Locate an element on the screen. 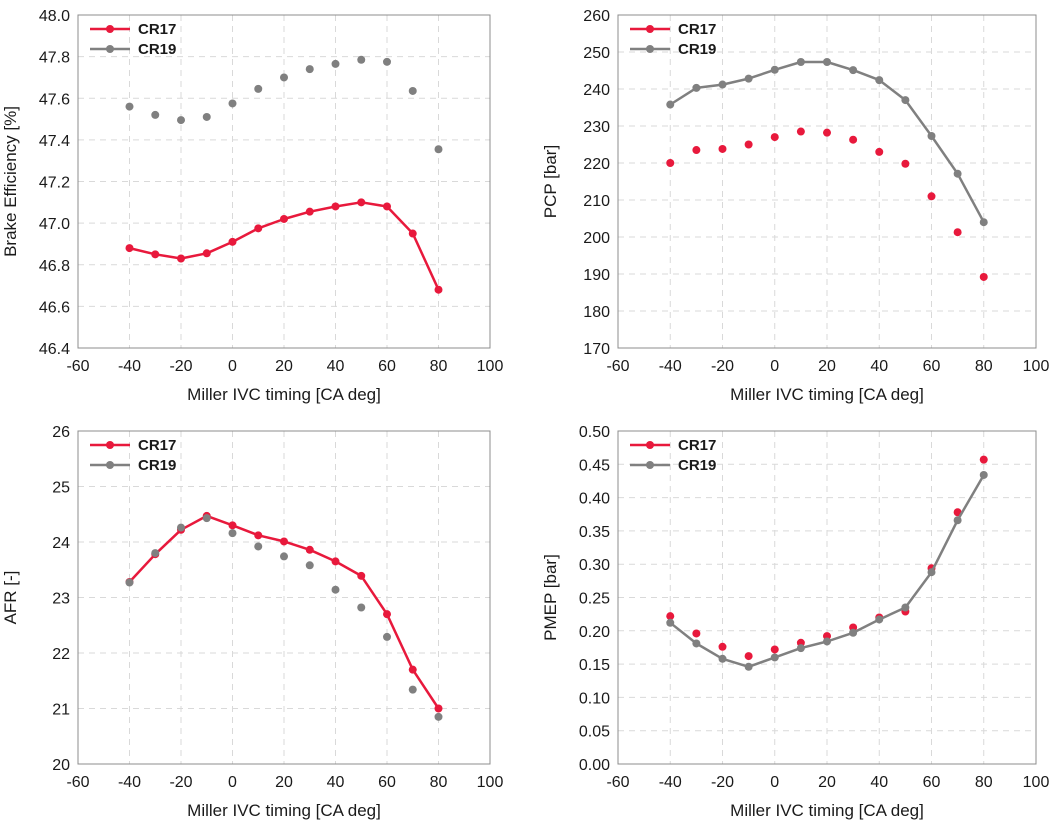  y-tick-label: 170 is located at coordinates (596, 349).